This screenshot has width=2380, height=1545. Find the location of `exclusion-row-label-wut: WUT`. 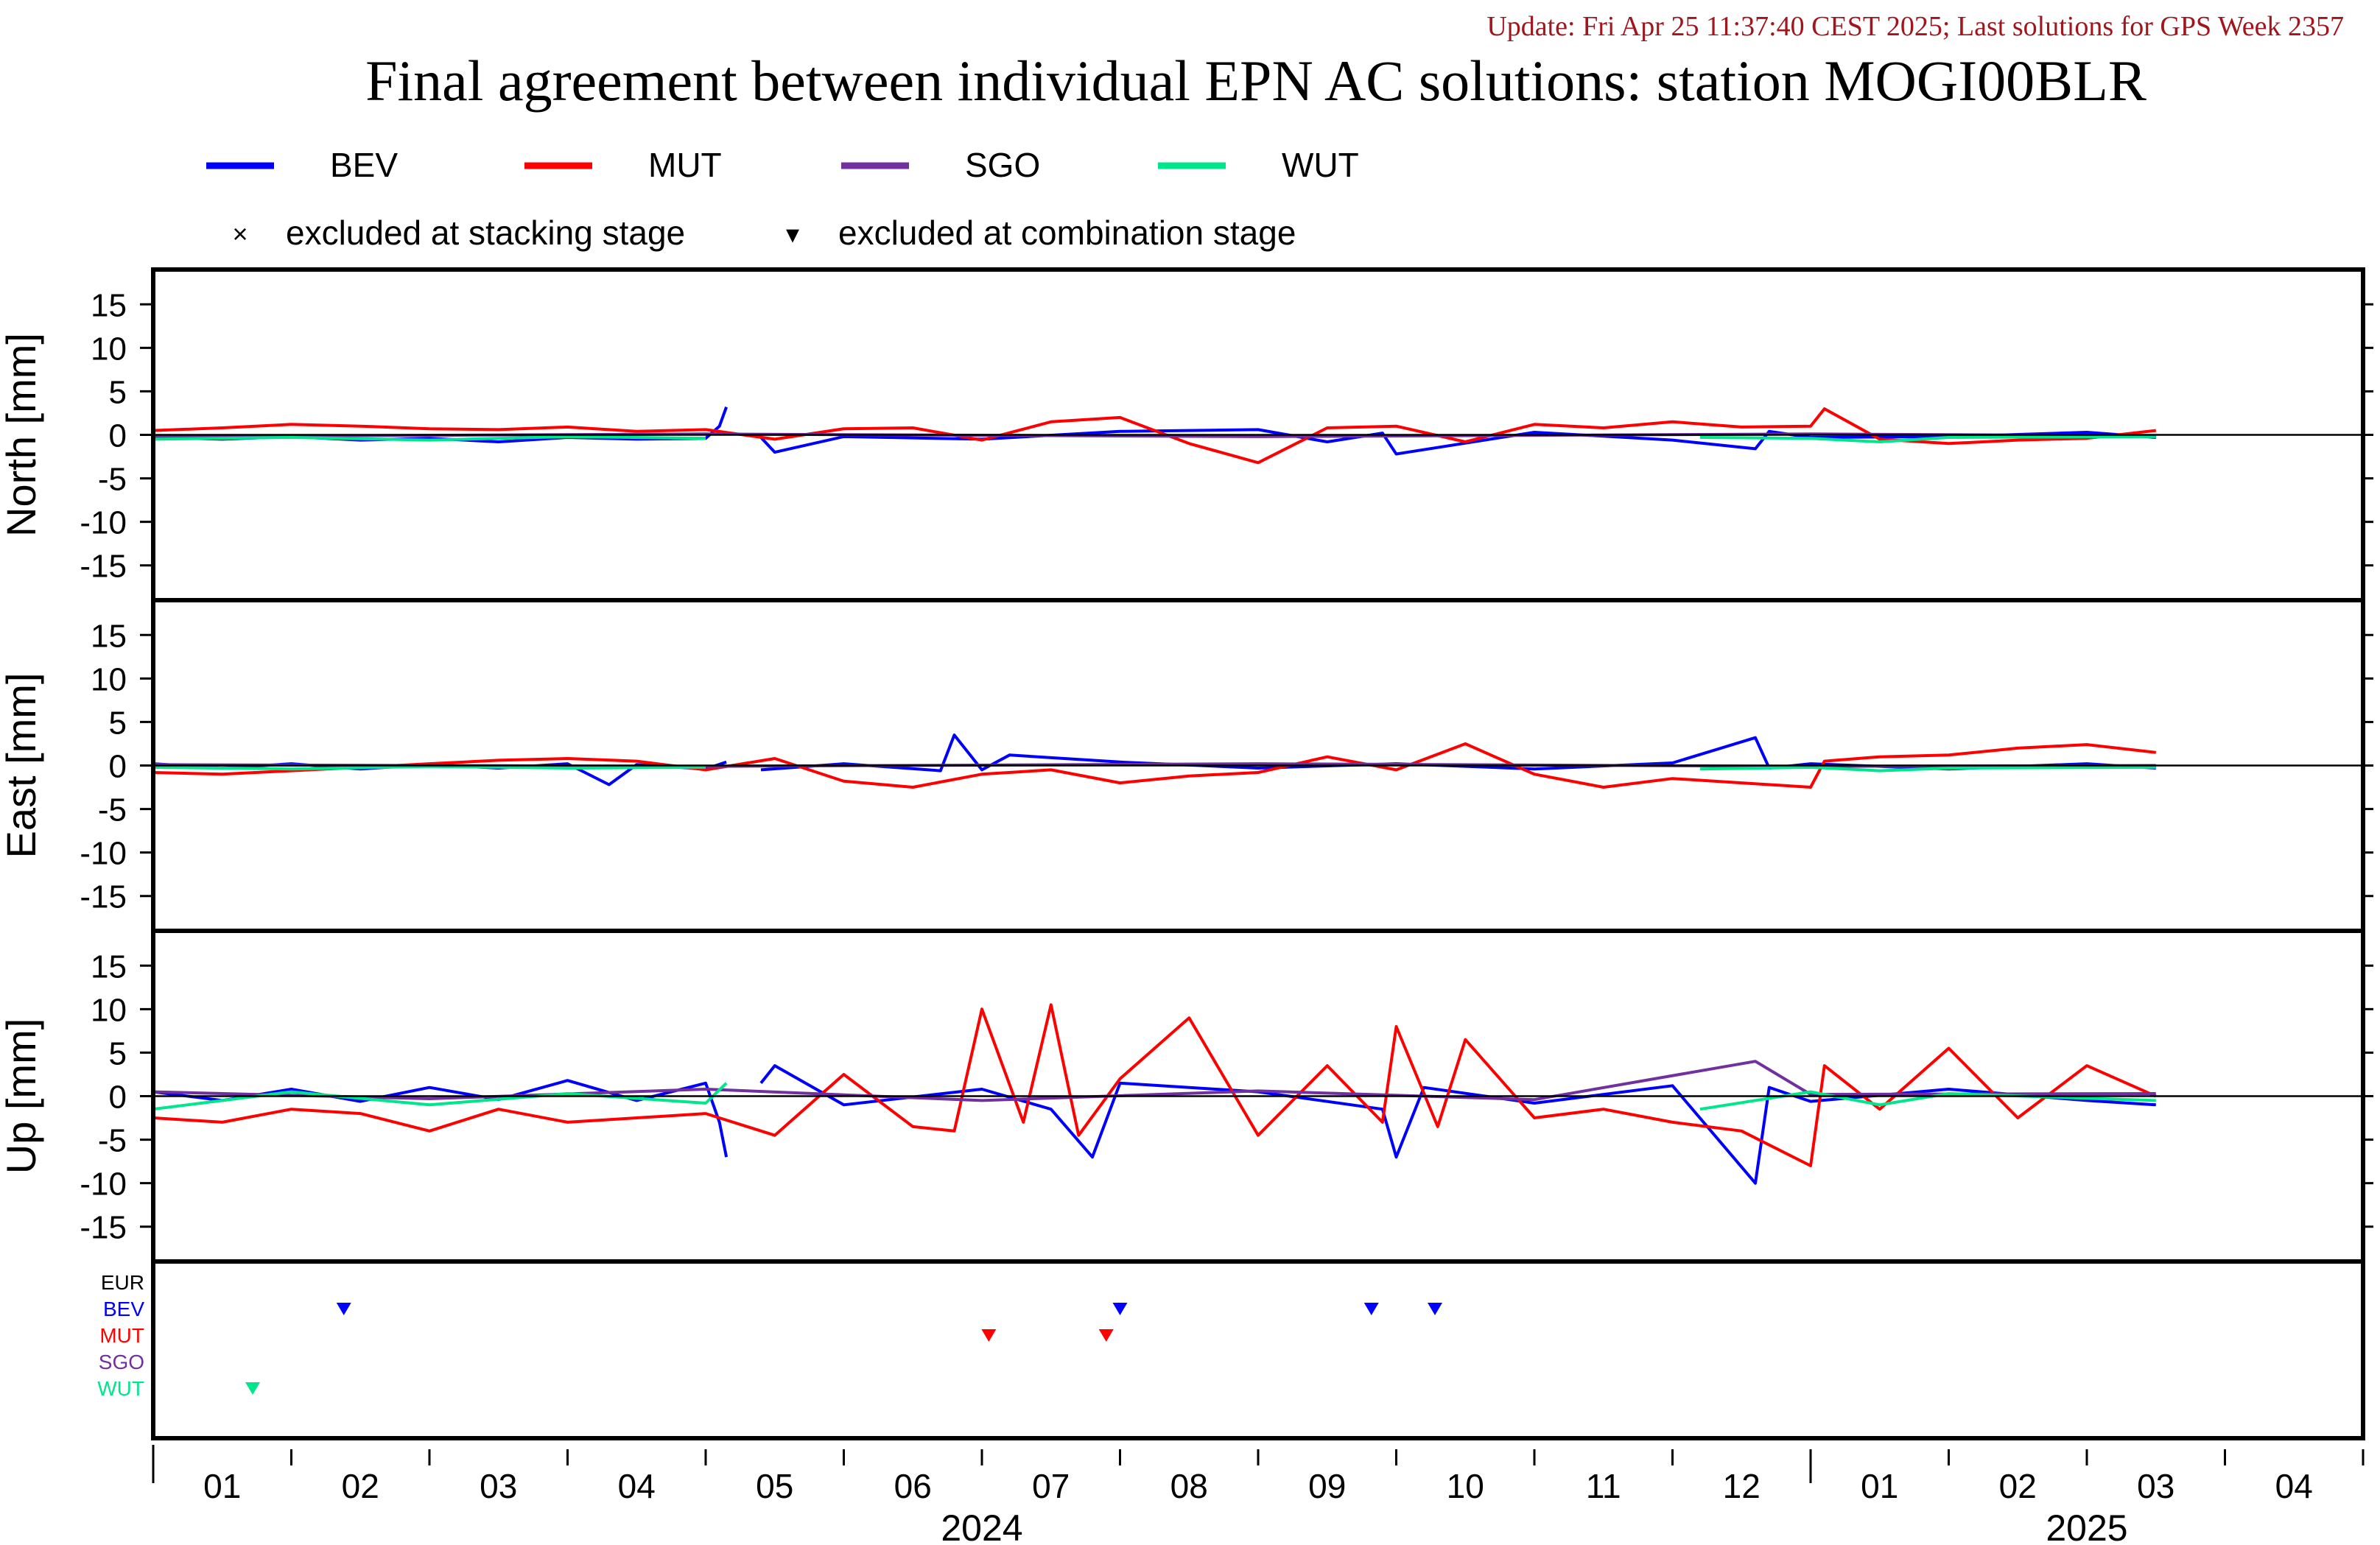

exclusion-row-label-wut: WUT is located at coordinates (120, 1389).